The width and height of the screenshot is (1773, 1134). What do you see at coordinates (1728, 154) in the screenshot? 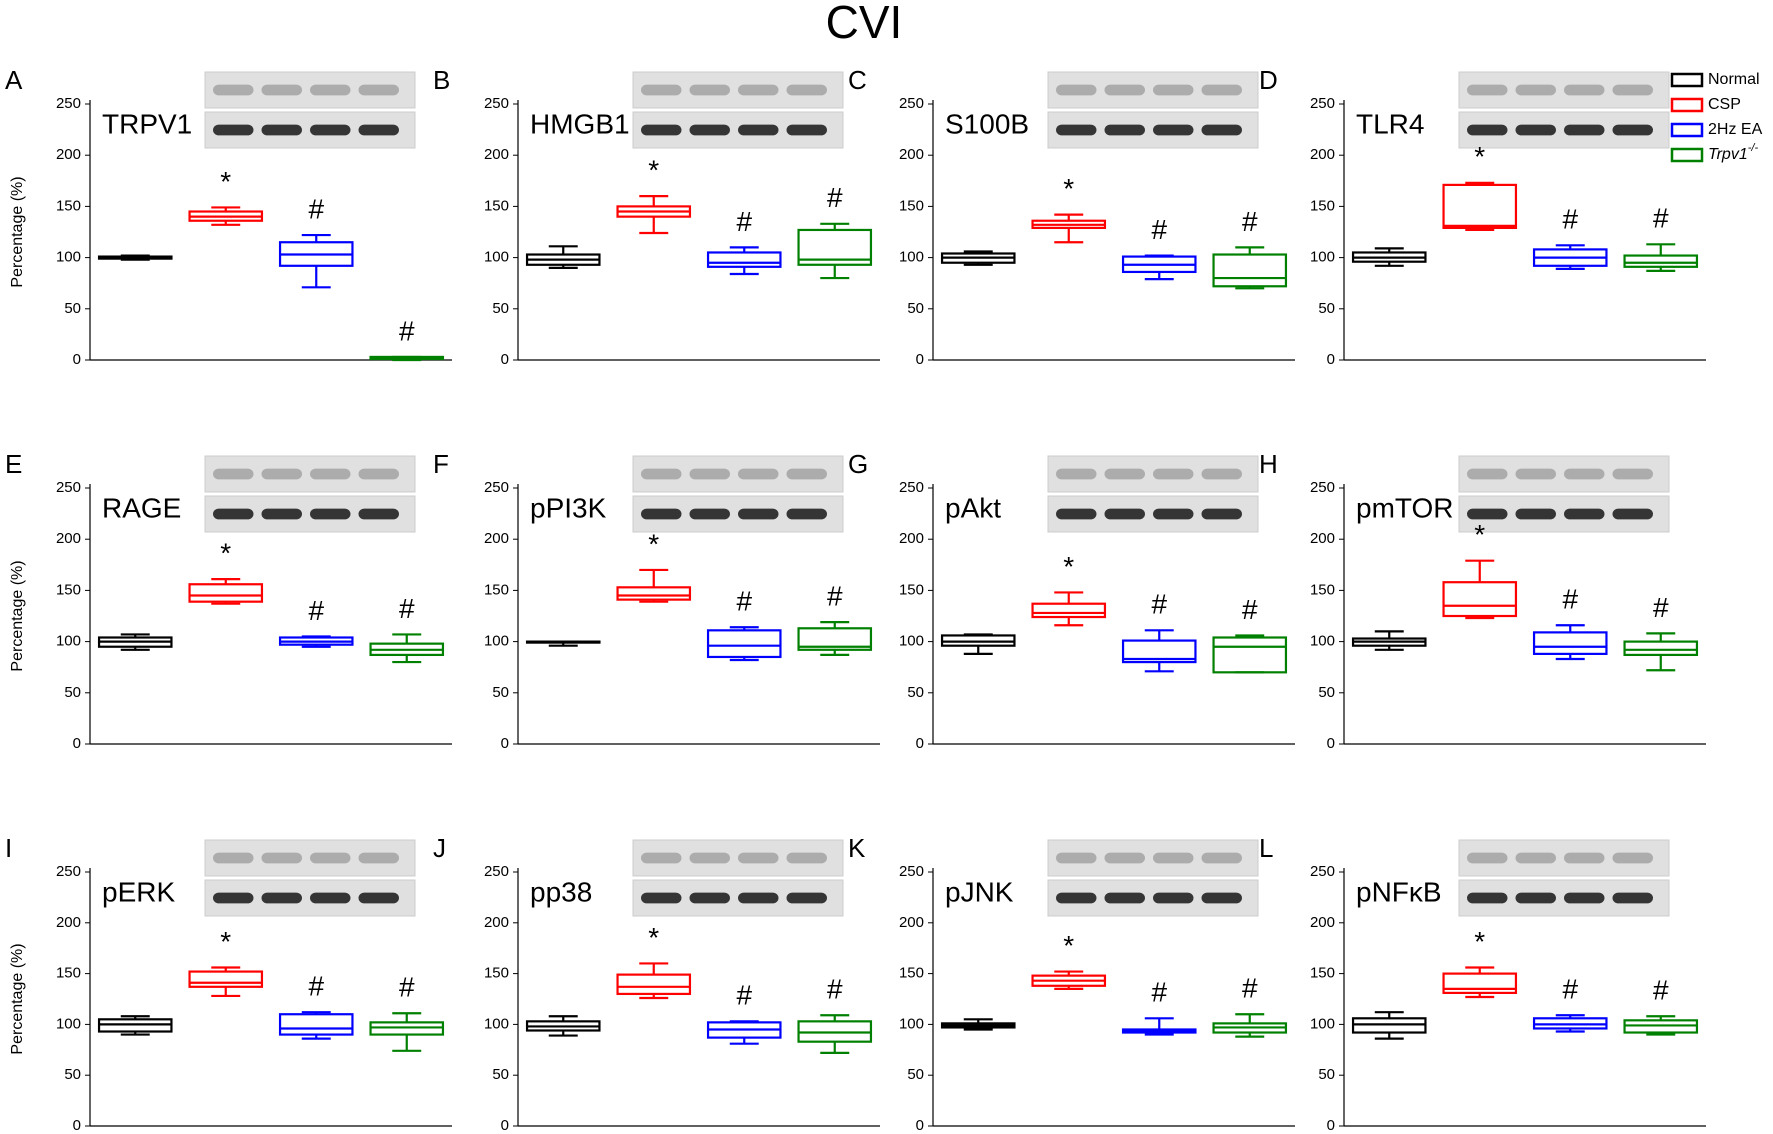
I see `legend-name: Trpv1` at bounding box center [1728, 154].